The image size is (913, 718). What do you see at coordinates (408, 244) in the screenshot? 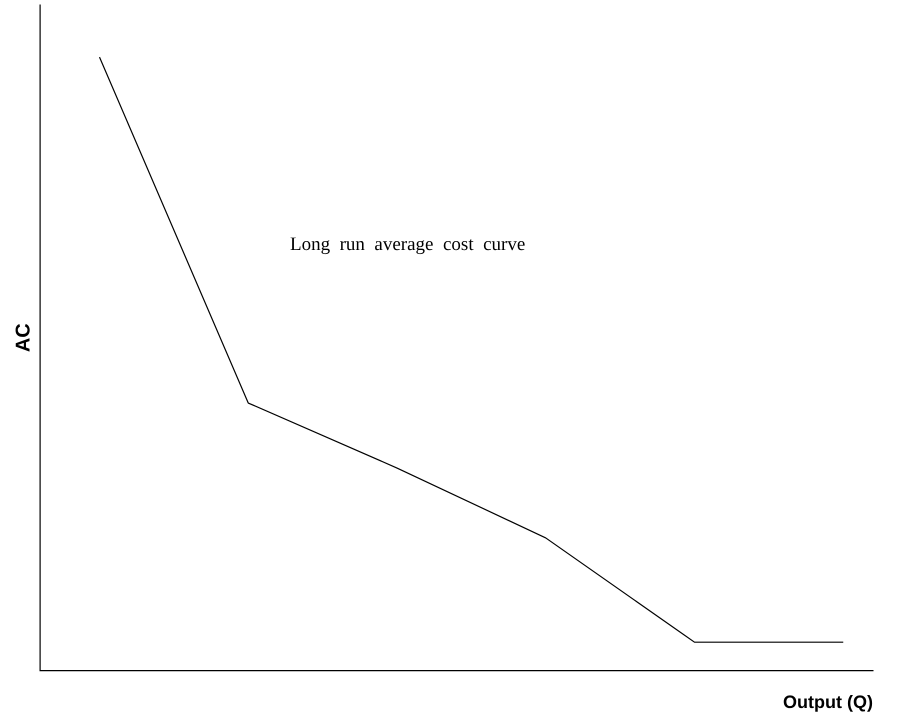
I see `annotation: Long run average cost curve` at bounding box center [408, 244].